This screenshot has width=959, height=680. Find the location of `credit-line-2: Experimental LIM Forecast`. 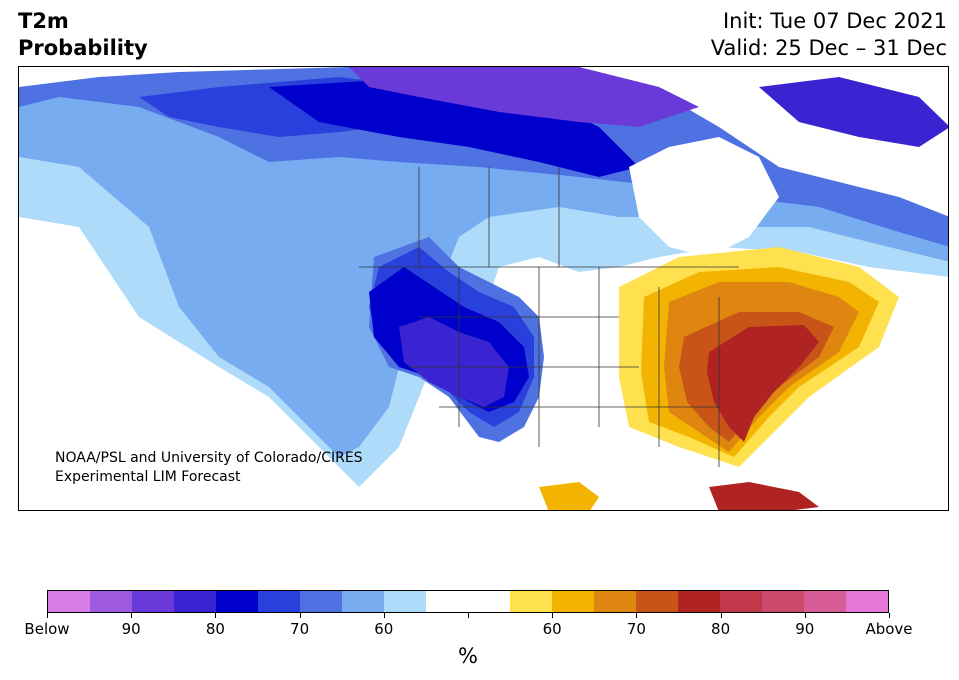

credit-line-2: Experimental LIM Forecast is located at coordinates (148, 477).